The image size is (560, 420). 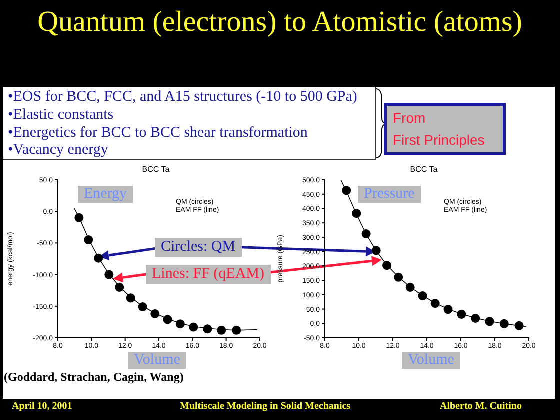 What do you see at coordinates (106, 194) in the screenshot?
I see `annotation: Energy` at bounding box center [106, 194].